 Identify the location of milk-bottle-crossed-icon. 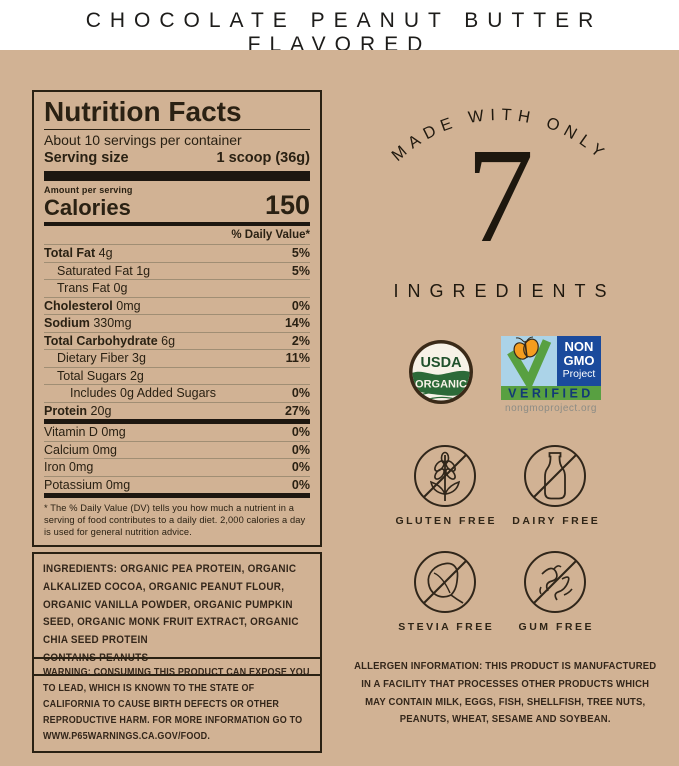
(555, 476).